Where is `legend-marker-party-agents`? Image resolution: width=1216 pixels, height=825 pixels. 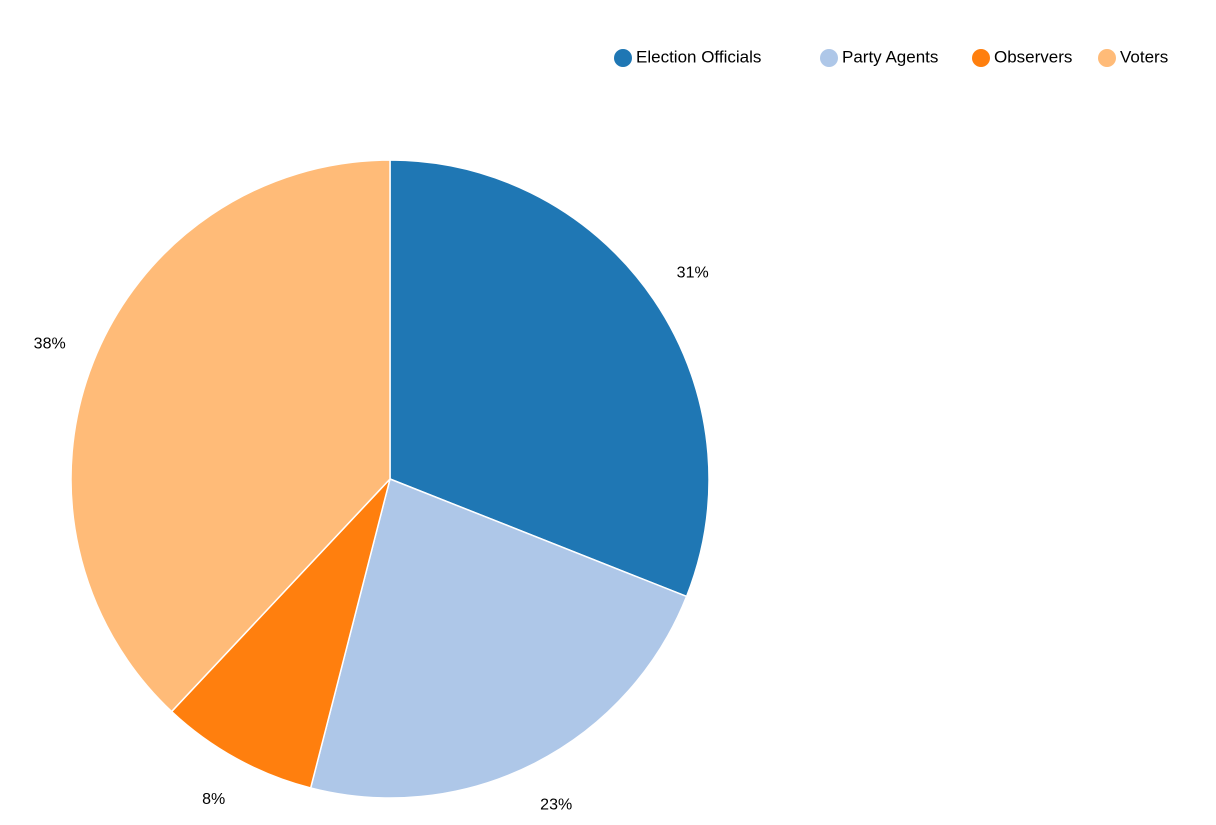 legend-marker-party-agents is located at coordinates (829, 58).